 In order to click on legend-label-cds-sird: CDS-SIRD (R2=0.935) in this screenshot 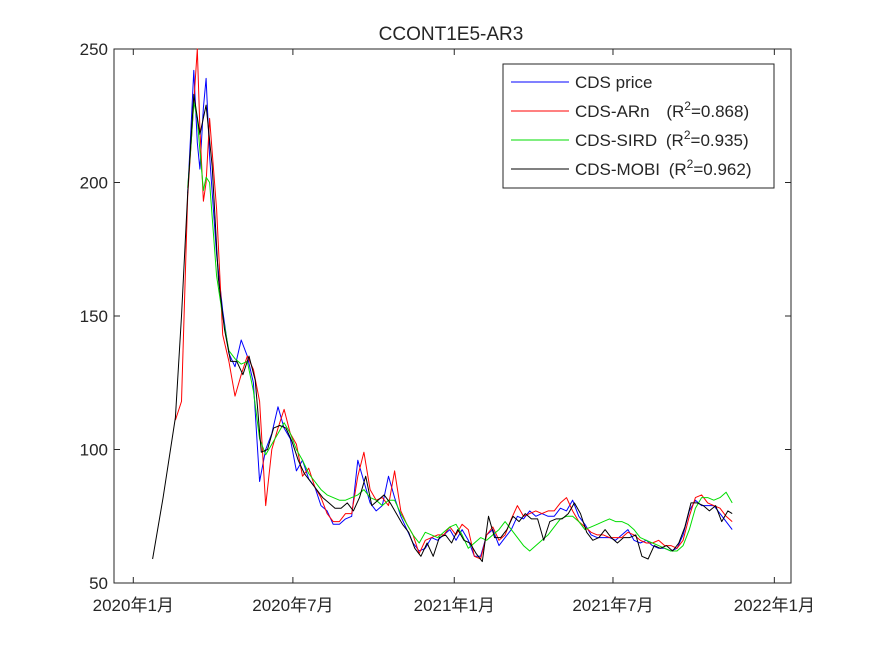, I will do `click(662, 139)`.